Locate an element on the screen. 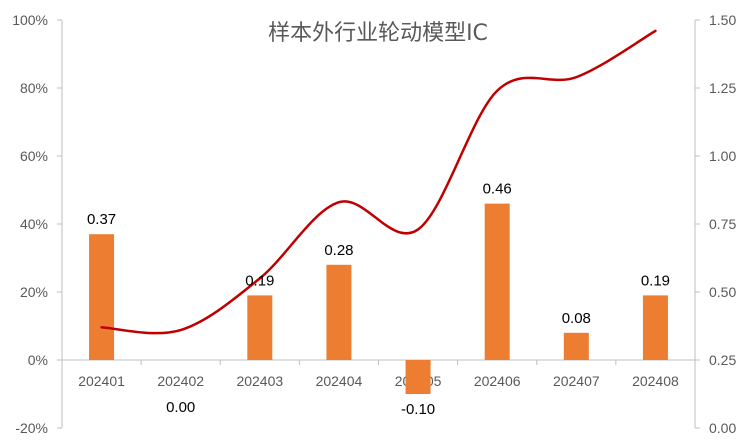 This screenshot has width=750, height=444. data-label-202407: 0.08 is located at coordinates (576, 318).